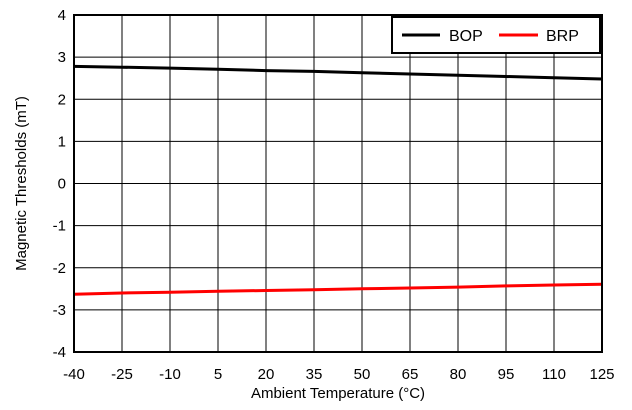 The width and height of the screenshot is (632, 410). I want to click on y-axis-tick-labels: 4 3 2 1 0 -1 -2 -3 -4, so click(59, 184).